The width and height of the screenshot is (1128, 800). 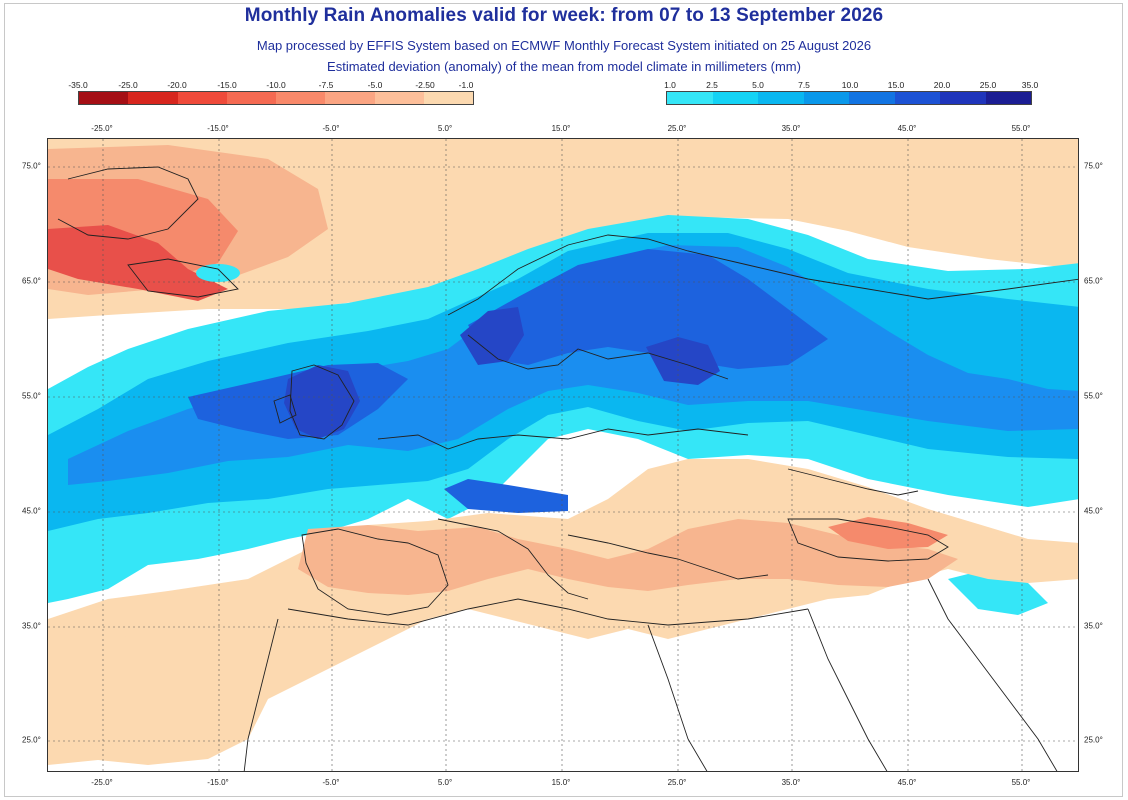 What do you see at coordinates (988, 85) in the screenshot?
I see `legend-pos-tick: 25.0` at bounding box center [988, 85].